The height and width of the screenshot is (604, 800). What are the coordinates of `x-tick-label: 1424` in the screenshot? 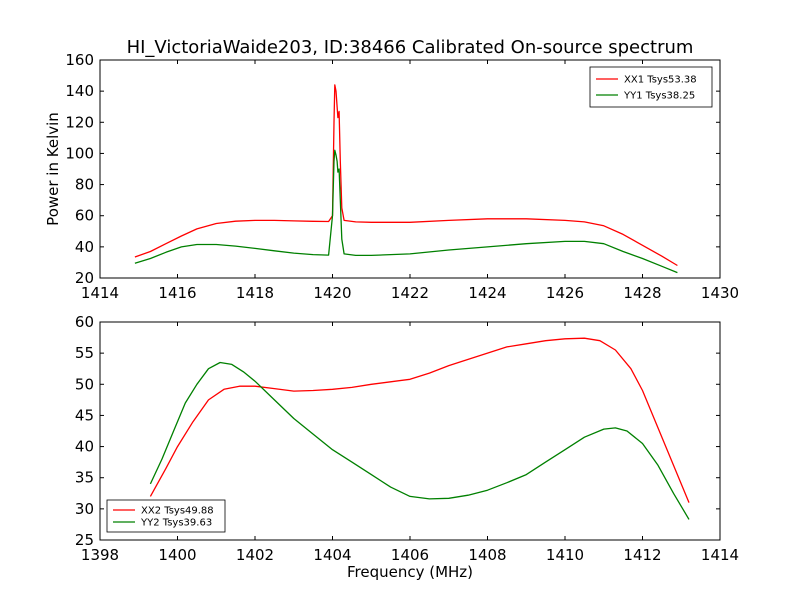 It's located at (487, 293).